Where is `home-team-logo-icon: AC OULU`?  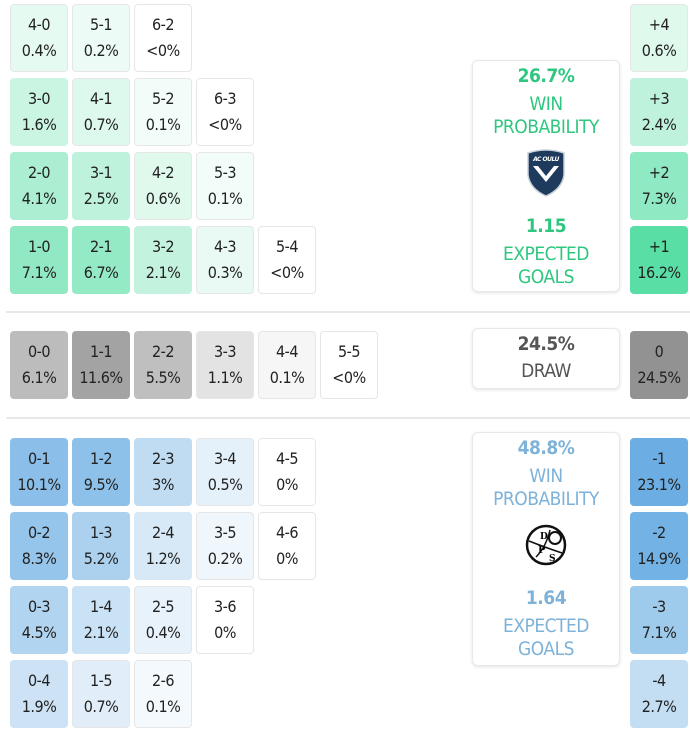
home-team-logo-icon: AC OULU is located at coordinates (546, 173).